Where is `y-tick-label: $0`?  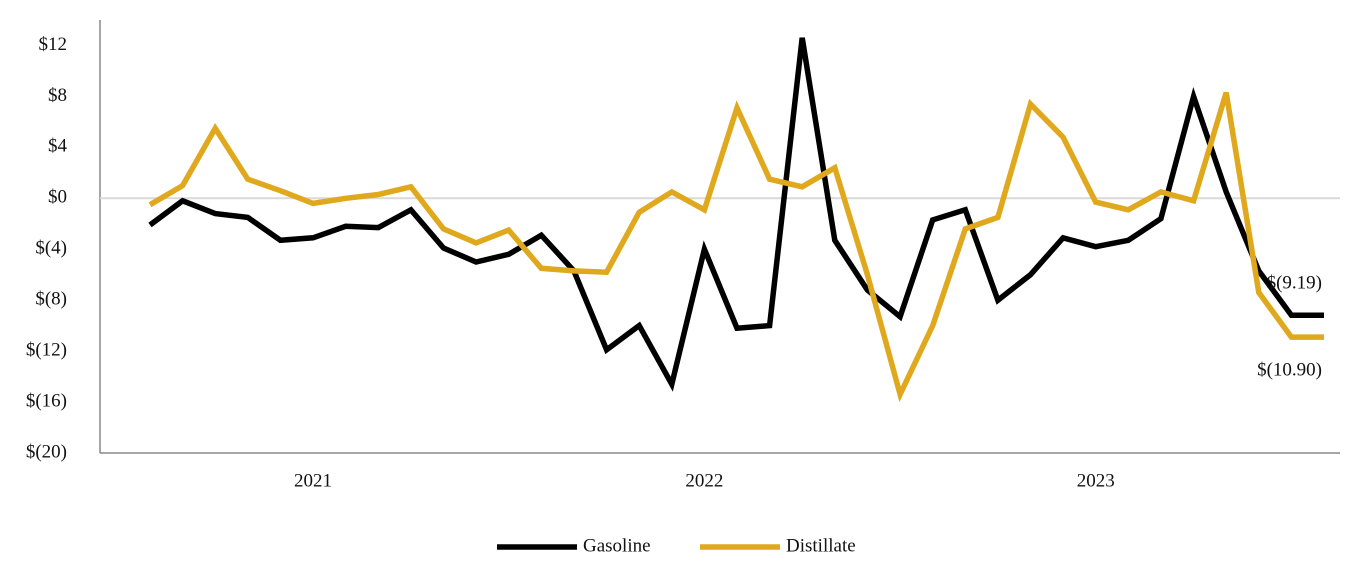 y-tick-label: $0 is located at coordinates (57, 197).